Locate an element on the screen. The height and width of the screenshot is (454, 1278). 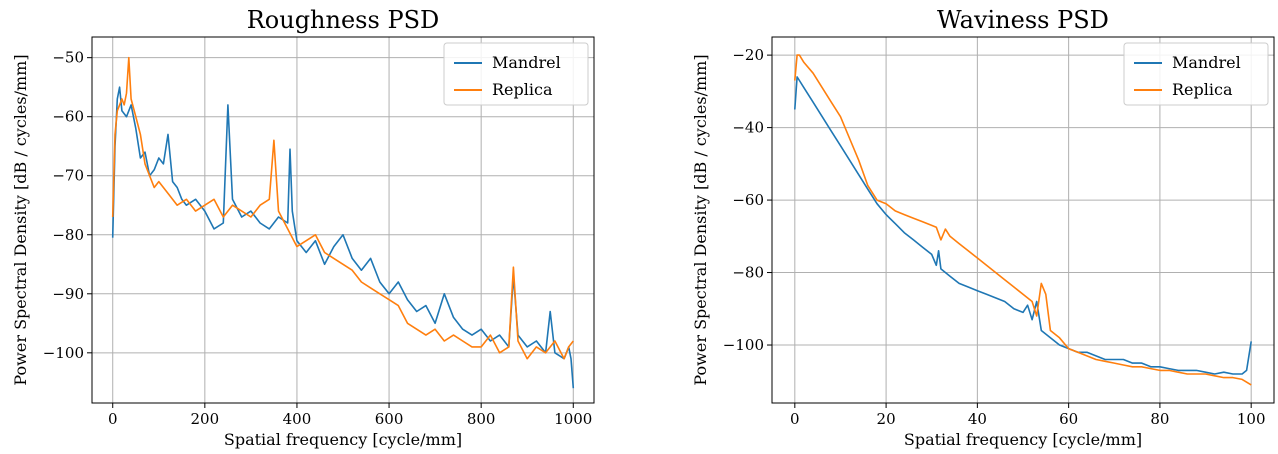
x-tick-label: 20 is located at coordinates (886, 419).